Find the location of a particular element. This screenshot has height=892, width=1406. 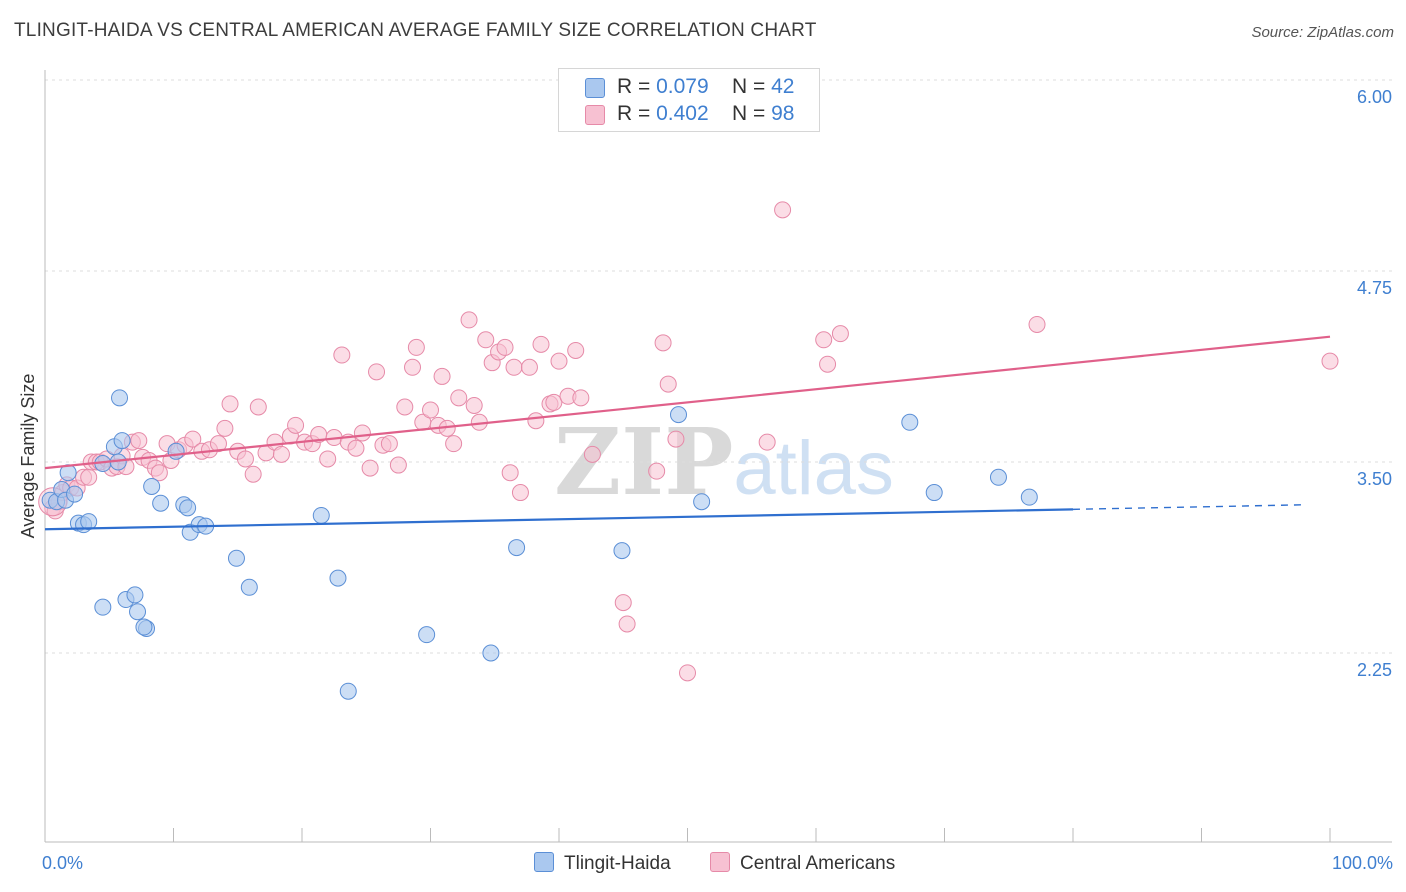

legend-swatch-blue is located at coordinates (595, 88).